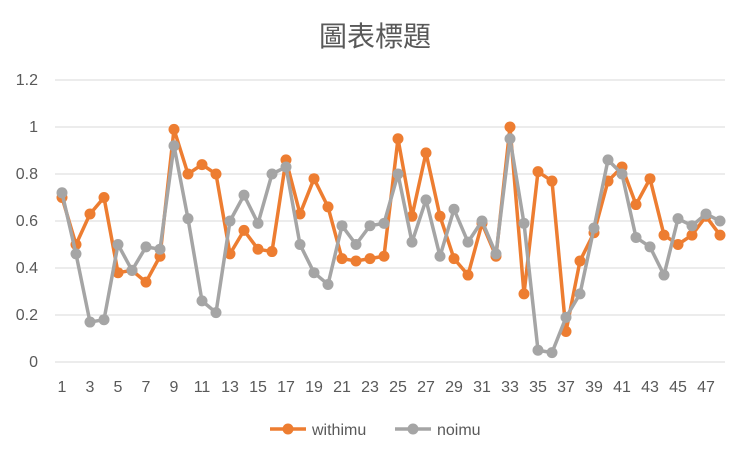 The height and width of the screenshot is (459, 750). What do you see at coordinates (230, 387) in the screenshot?
I see `x-tick-label: 13` at bounding box center [230, 387].